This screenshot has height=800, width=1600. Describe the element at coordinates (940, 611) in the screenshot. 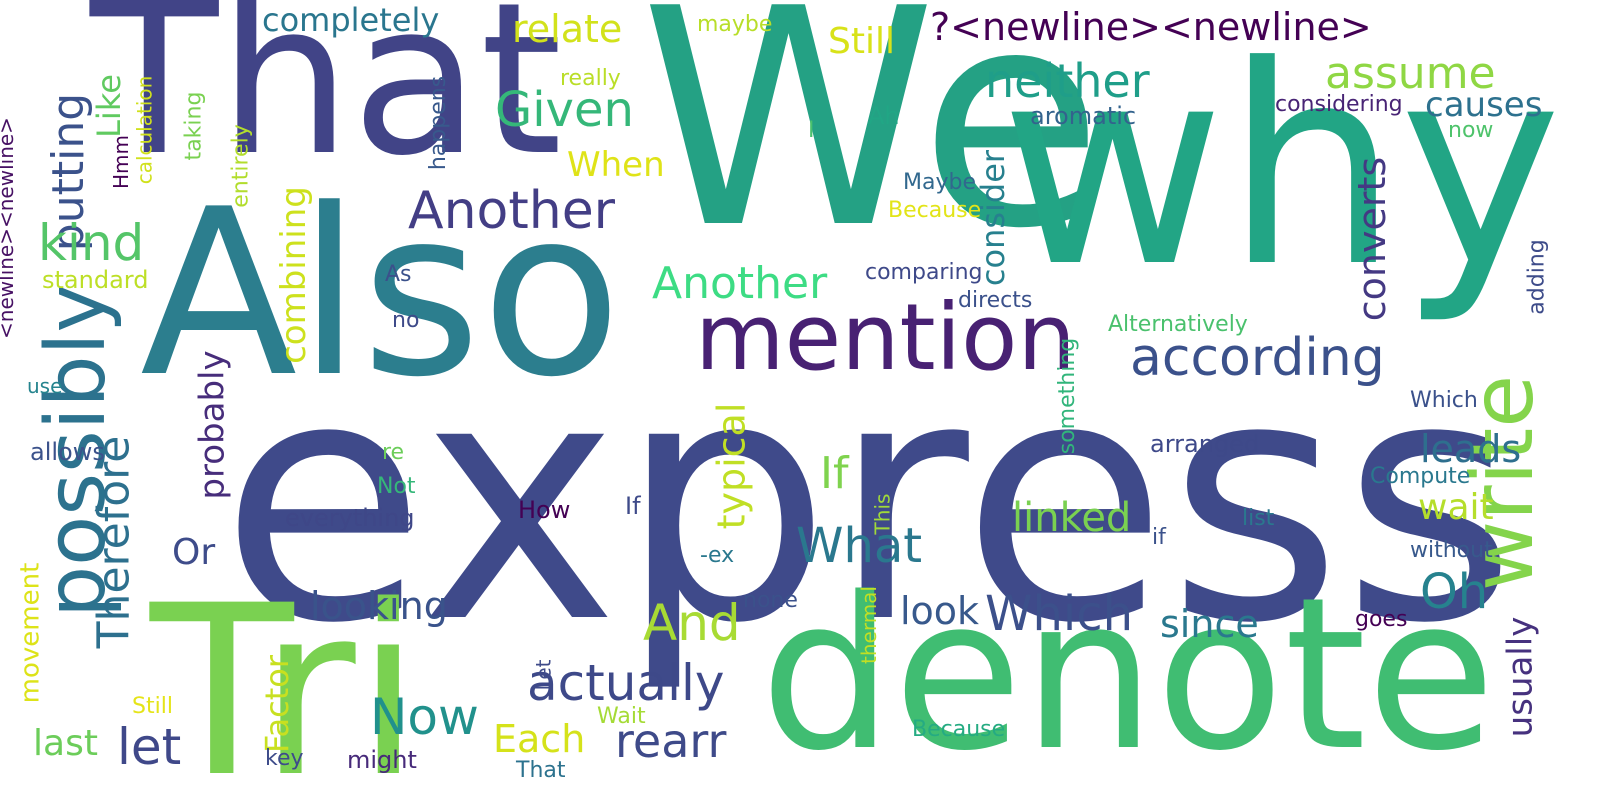

I see `word-look: look` at that location.